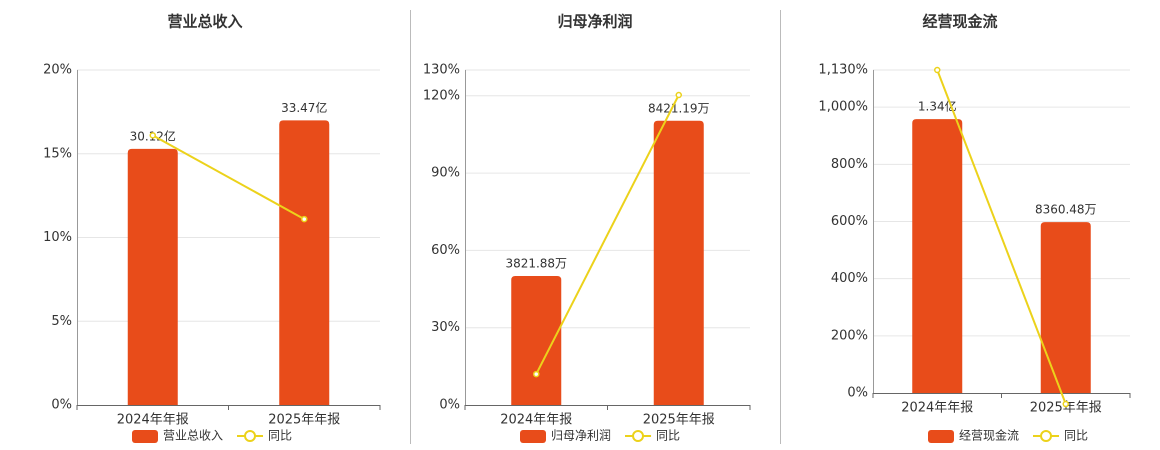 The height and width of the screenshot is (450, 1160). I want to click on y-tick-label: 400%, so click(849, 278).